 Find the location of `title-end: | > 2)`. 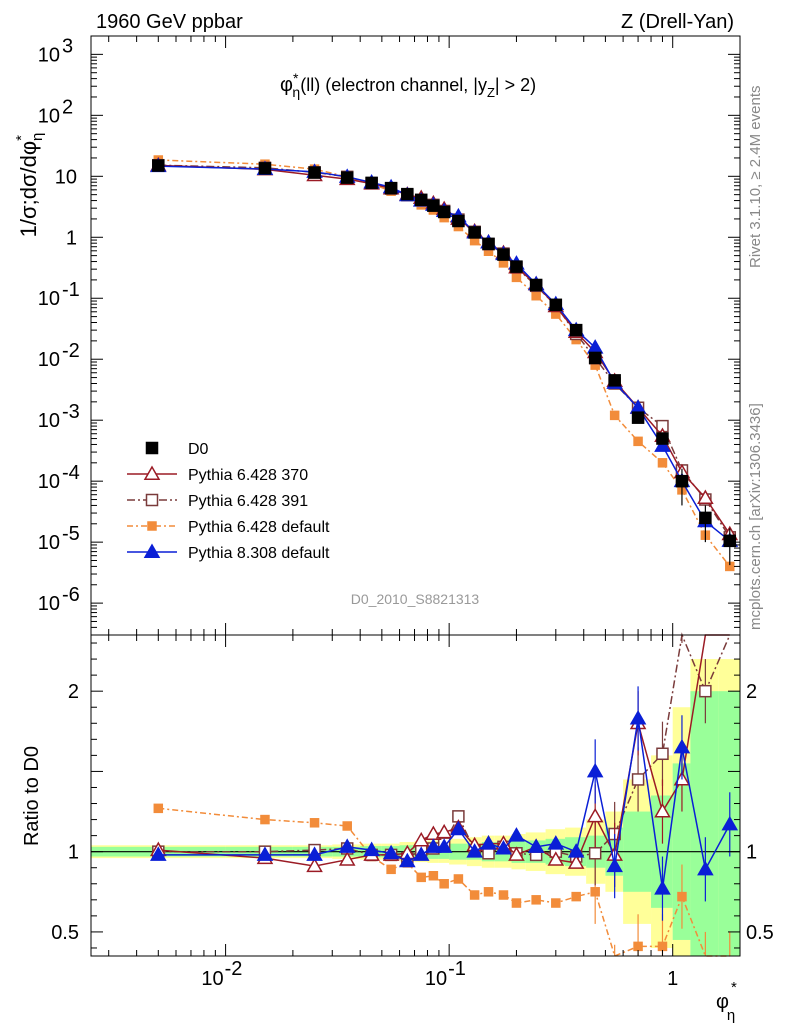

title-end: | > 2) is located at coordinates (515, 85).